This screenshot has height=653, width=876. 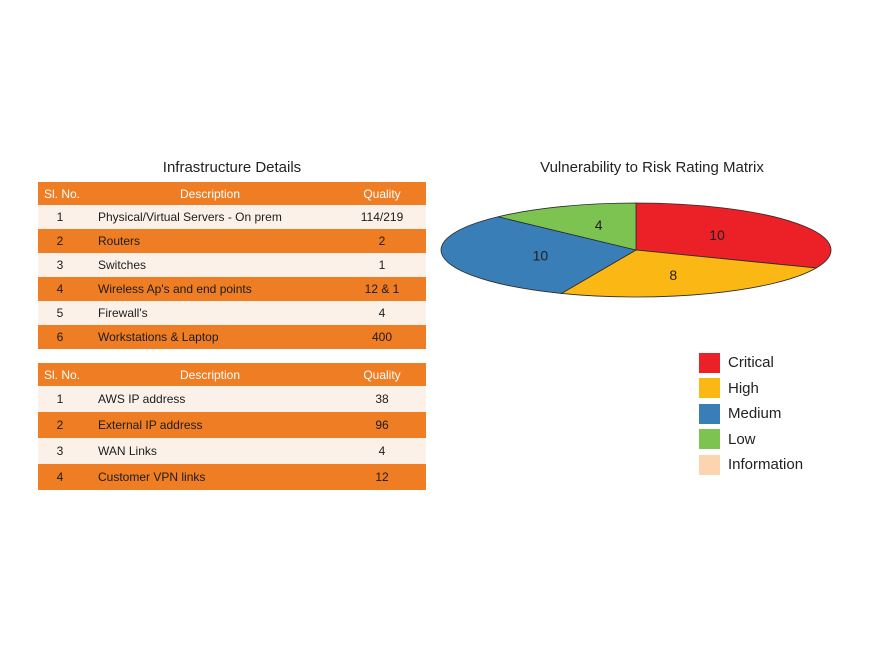 What do you see at coordinates (567, 226) in the screenshot?
I see `pie-slice-low` at bounding box center [567, 226].